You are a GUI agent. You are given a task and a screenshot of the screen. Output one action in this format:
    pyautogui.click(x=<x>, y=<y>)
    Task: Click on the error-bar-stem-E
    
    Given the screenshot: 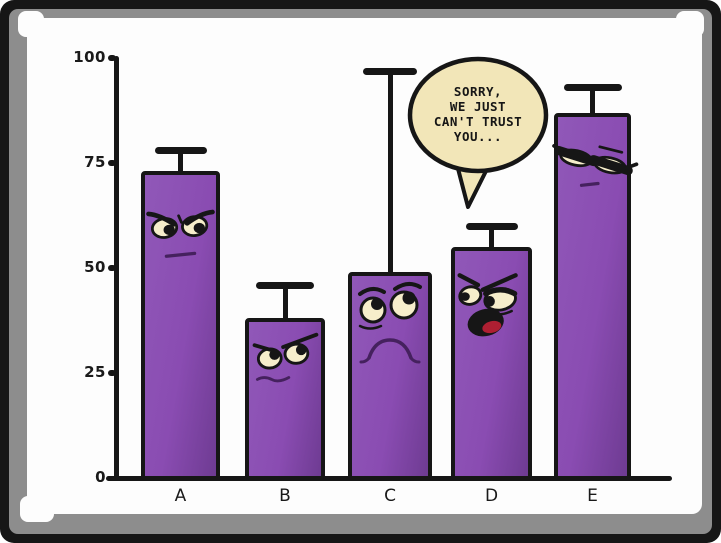 What is the action you would take?
    pyautogui.click(x=592, y=103)
    